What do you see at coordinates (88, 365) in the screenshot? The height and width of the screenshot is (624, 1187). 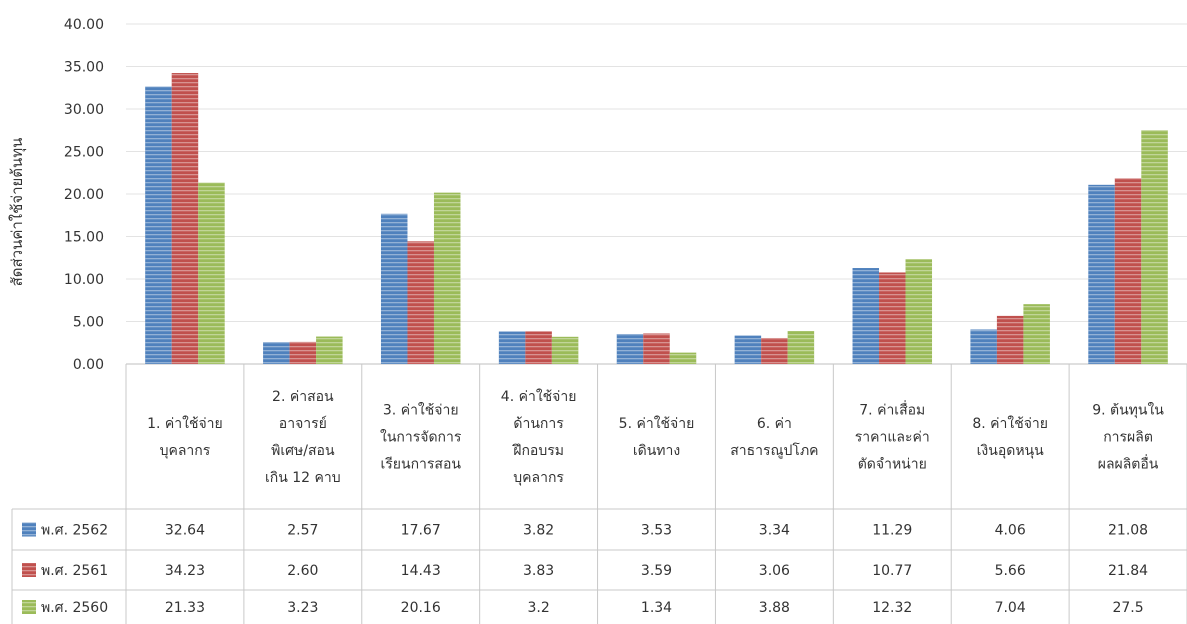 I see `y-tick-label: 0.00` at bounding box center [88, 365].